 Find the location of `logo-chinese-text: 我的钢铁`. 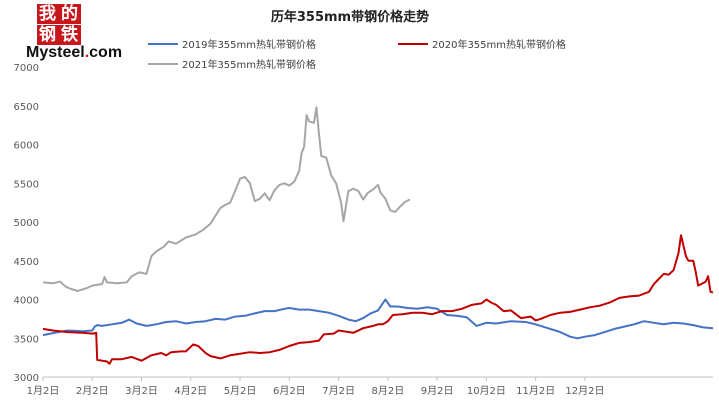

logo-chinese-text: 我的钢铁 is located at coordinates (59, 24).